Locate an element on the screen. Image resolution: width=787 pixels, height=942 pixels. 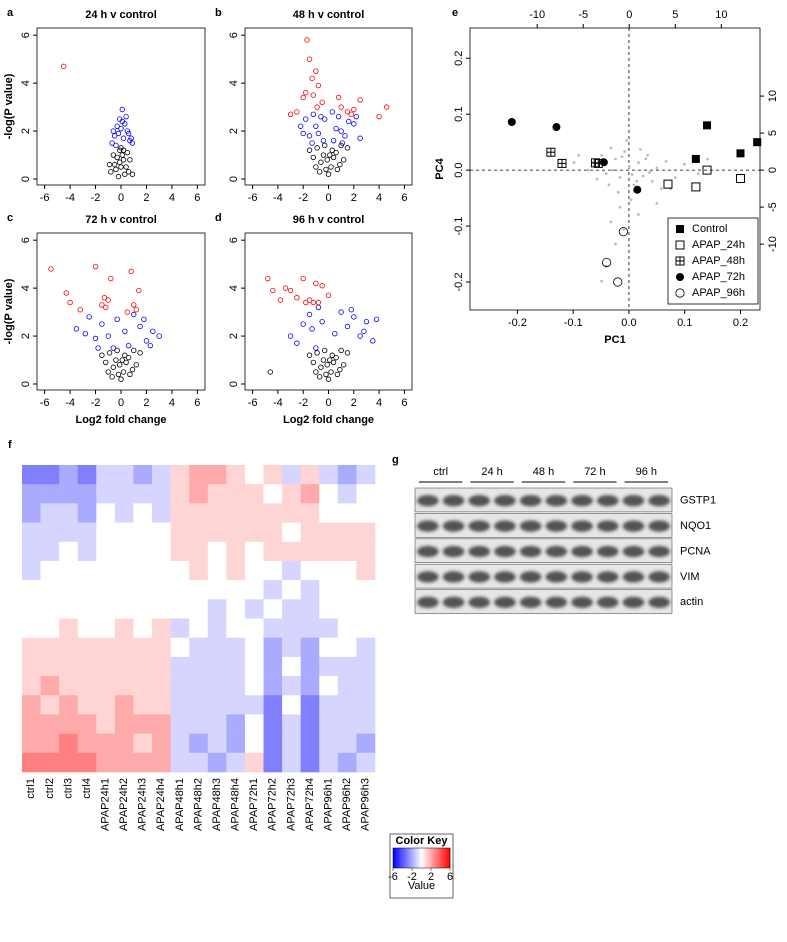
y2-tick-label: -10 is located at coordinates (773, 244).